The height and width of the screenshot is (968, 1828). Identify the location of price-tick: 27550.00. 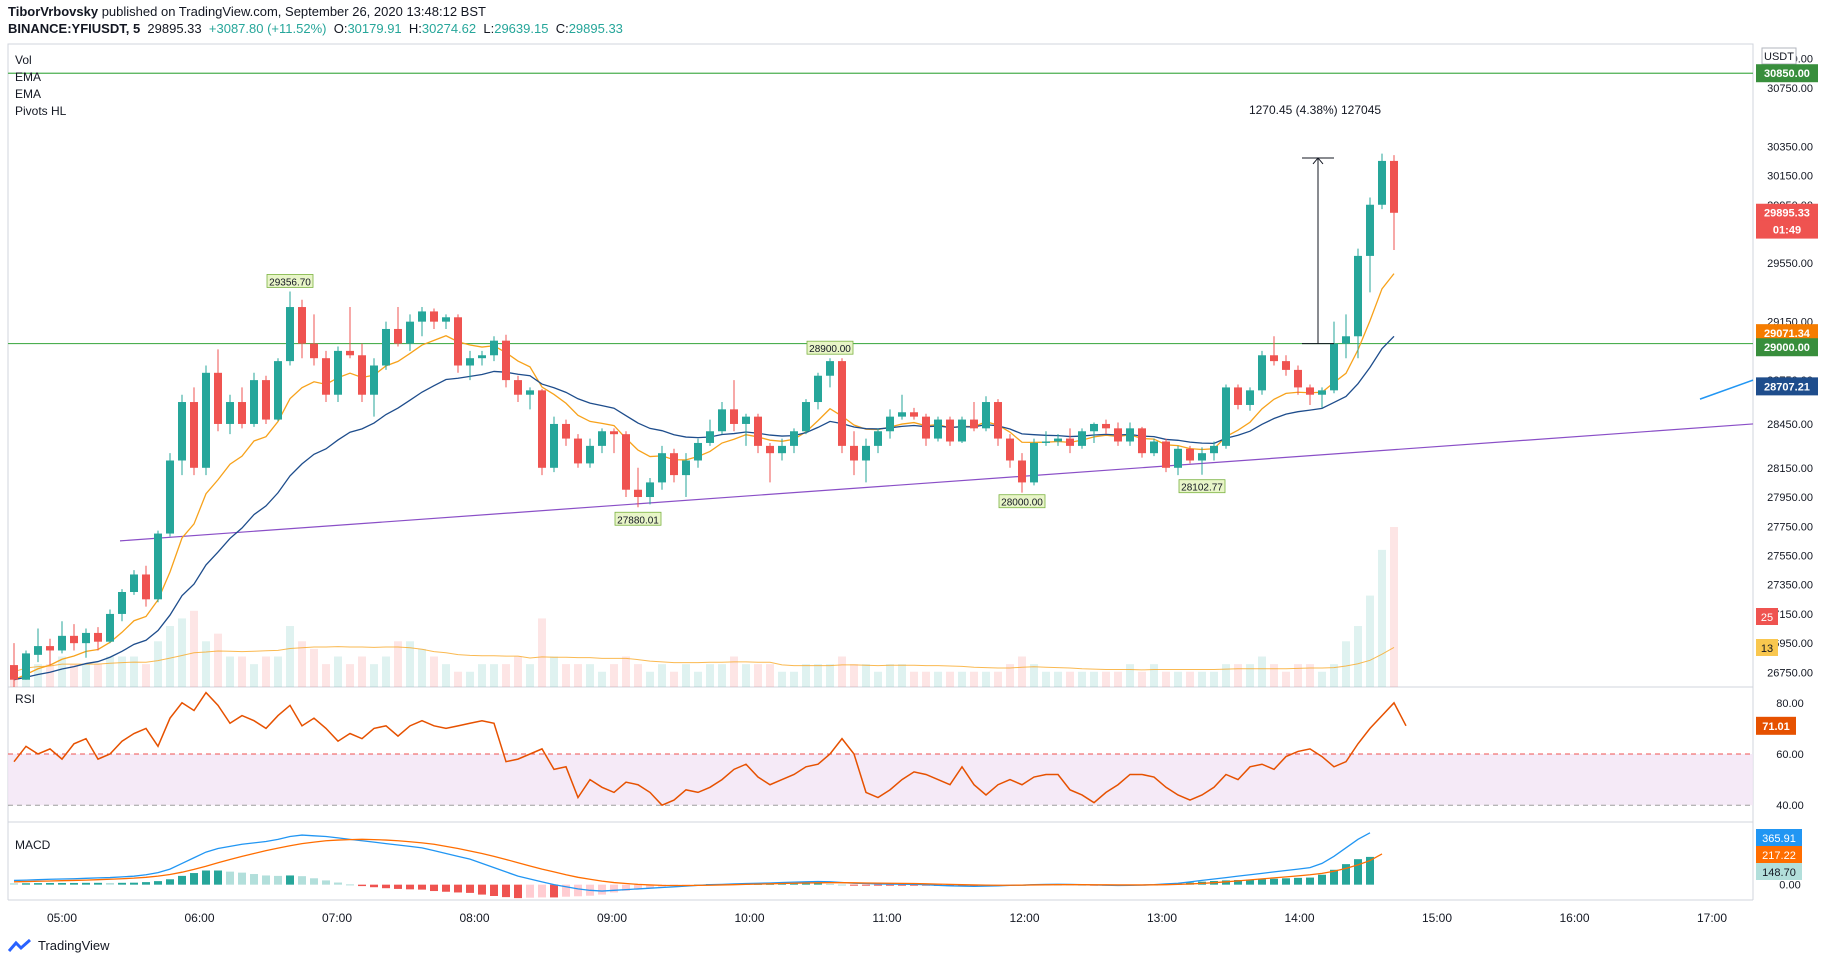
(1790, 556).